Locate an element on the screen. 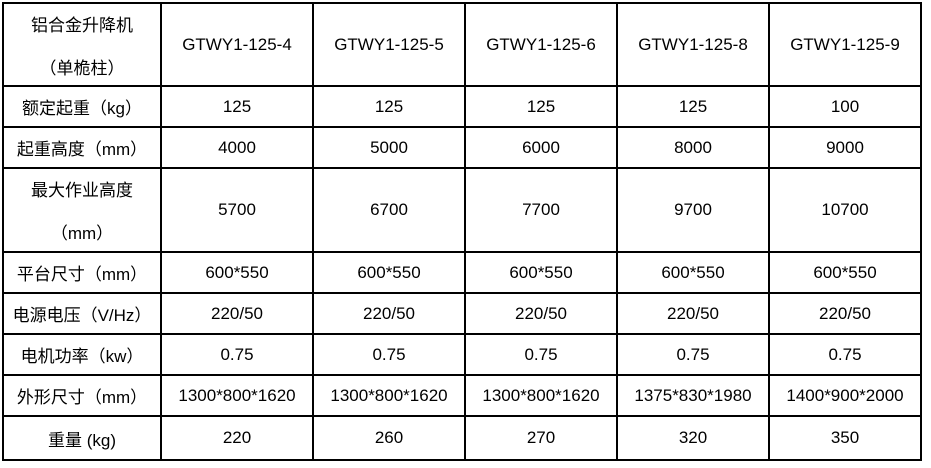 The height and width of the screenshot is (468, 931). spec-row-motor-power: 电机功率（kw） 0.75 0.75 0.75 0.75 0.75 is located at coordinates (462, 354).